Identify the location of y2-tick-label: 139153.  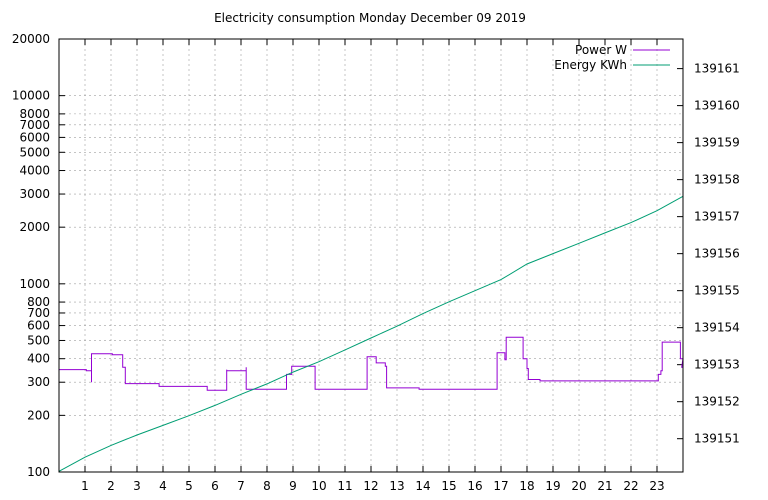
(717, 365).